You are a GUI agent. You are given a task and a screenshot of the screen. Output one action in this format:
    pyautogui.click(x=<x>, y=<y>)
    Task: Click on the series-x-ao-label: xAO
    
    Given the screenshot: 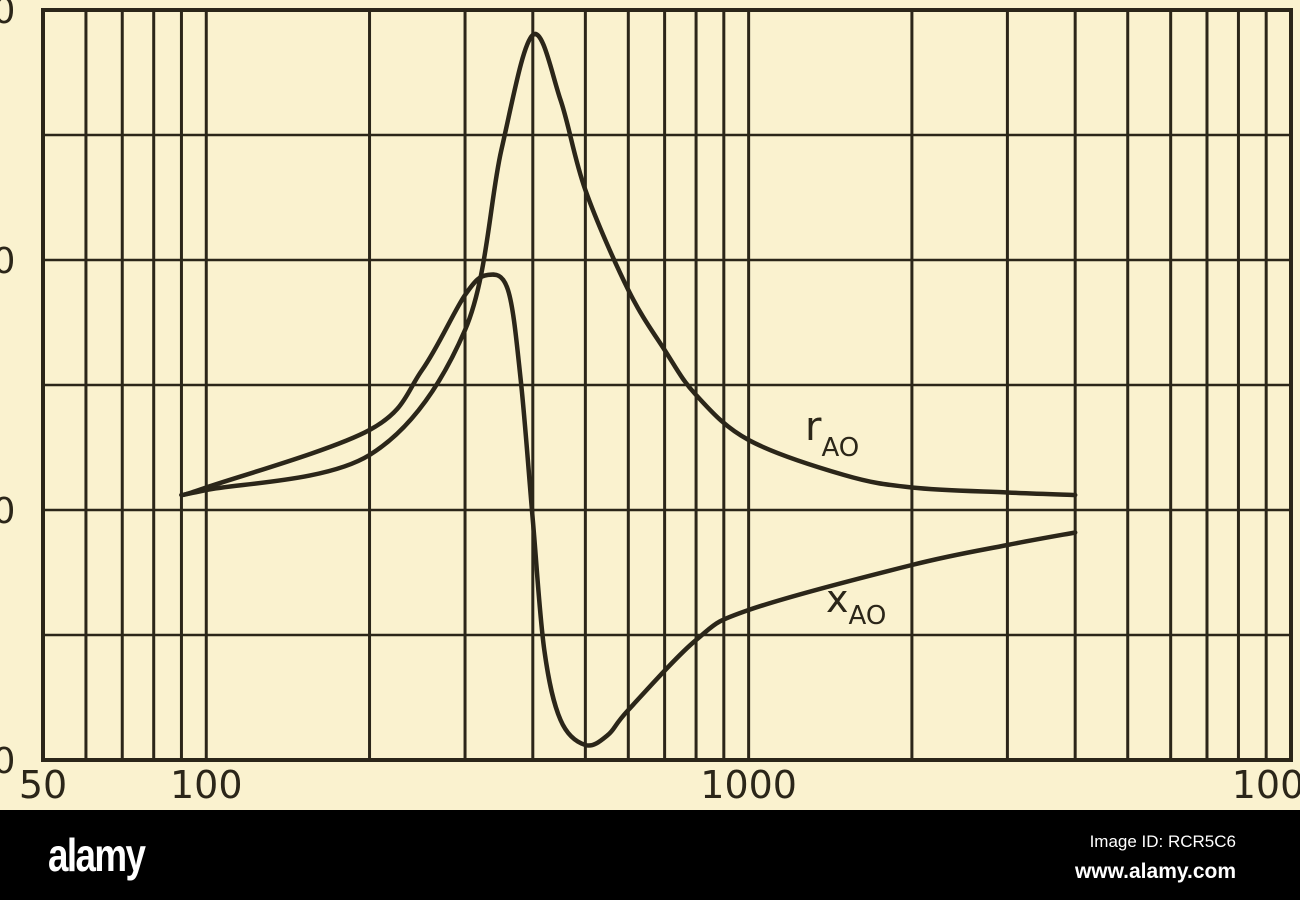 What is the action you would take?
    pyautogui.click(x=856, y=604)
    